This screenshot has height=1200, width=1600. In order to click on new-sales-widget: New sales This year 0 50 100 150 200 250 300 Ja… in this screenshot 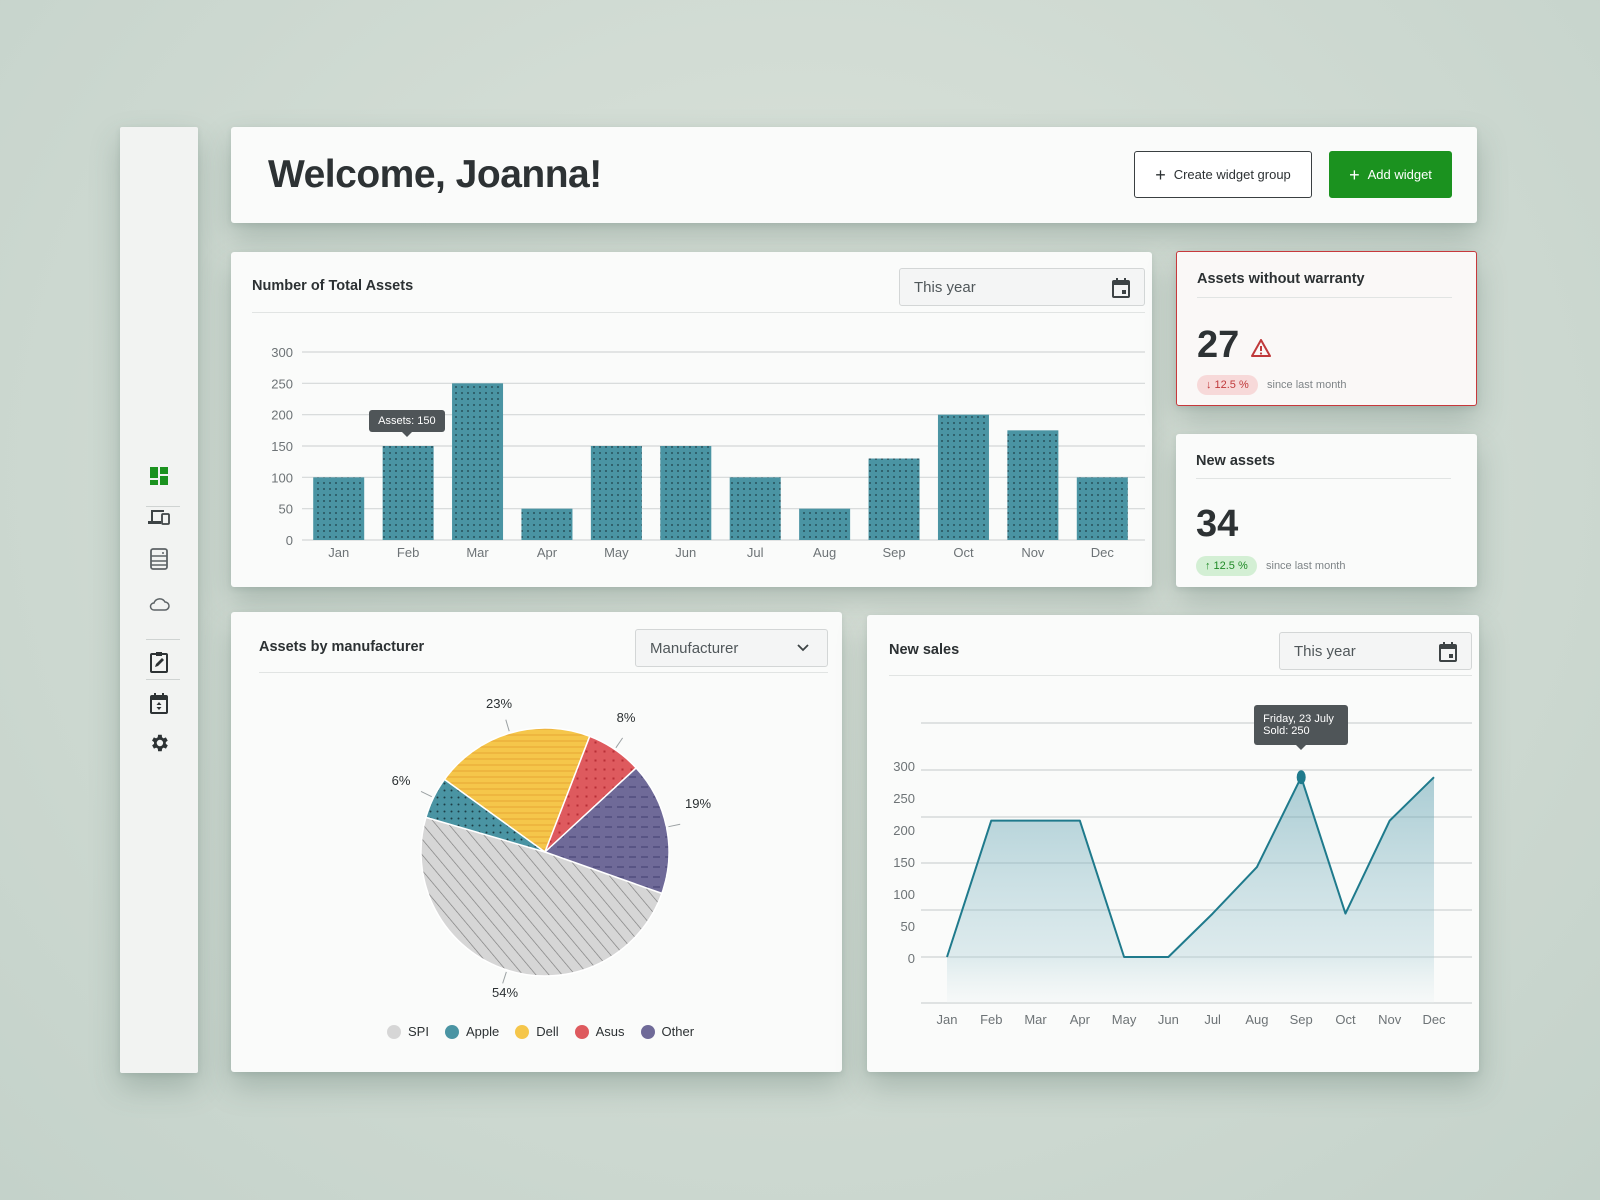, I will do `click(1173, 843)`.